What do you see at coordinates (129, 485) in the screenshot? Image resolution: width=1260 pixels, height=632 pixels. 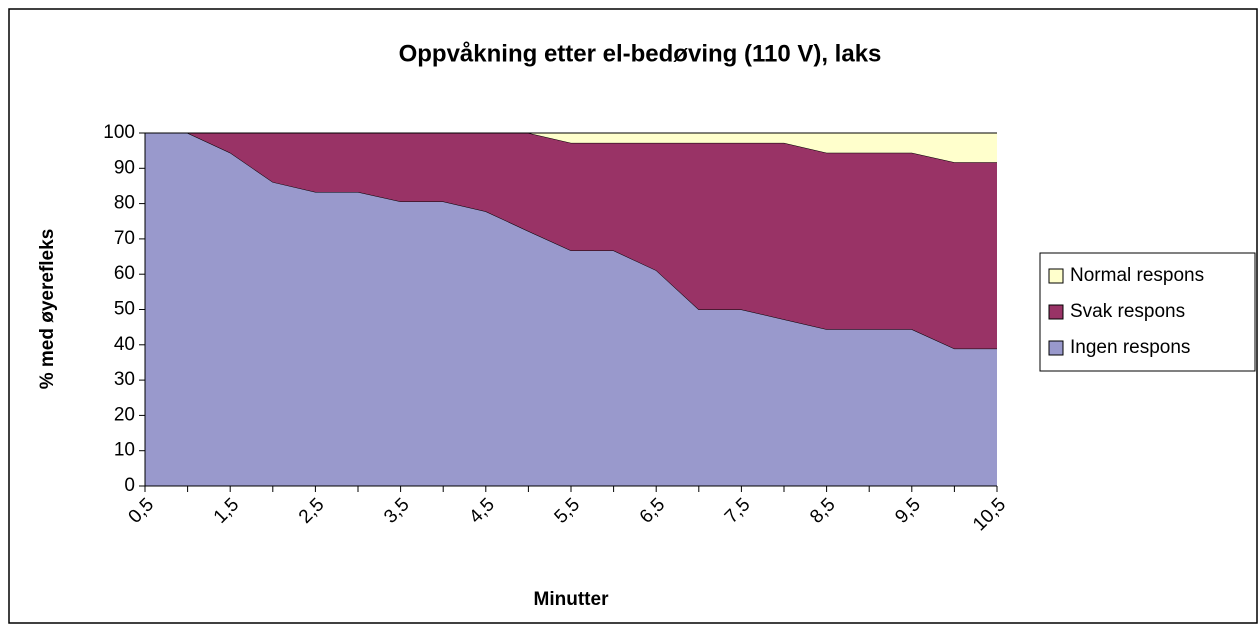 I see `y-tick-label: 0` at bounding box center [129, 485].